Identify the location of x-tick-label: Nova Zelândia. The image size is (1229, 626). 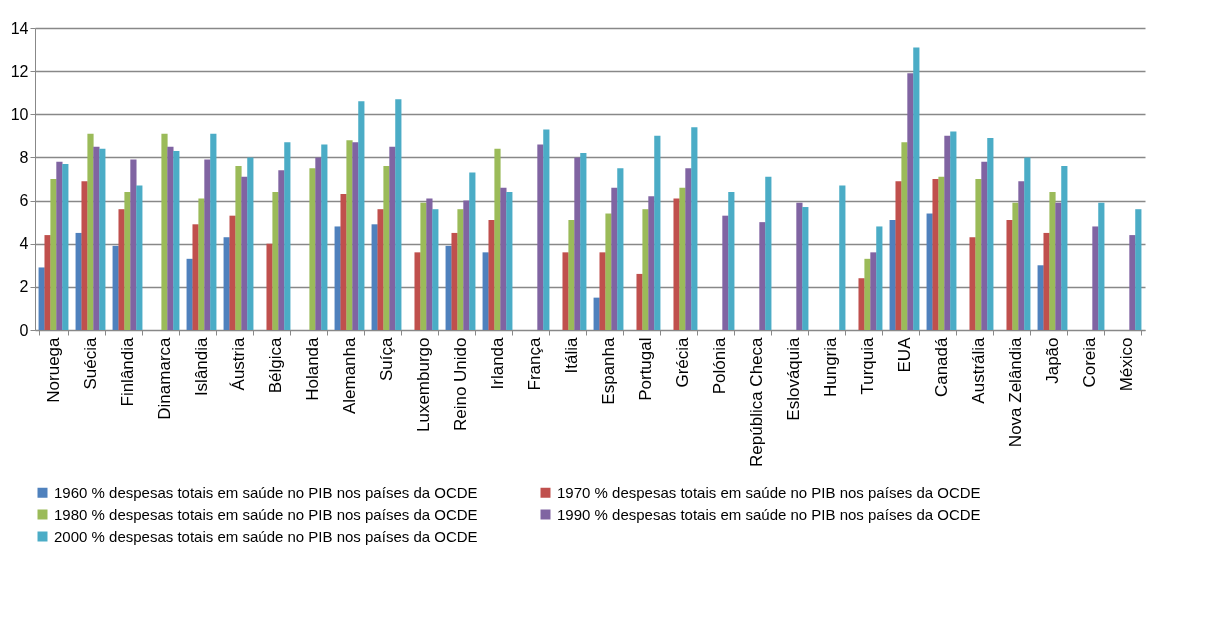
(1015, 392).